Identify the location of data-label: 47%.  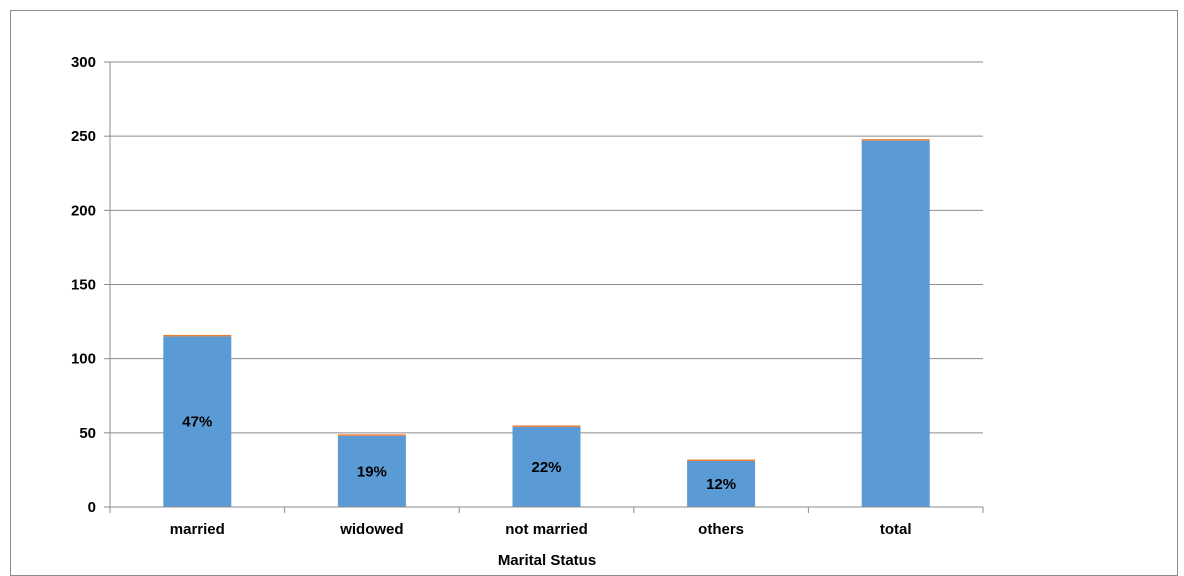
(197, 422).